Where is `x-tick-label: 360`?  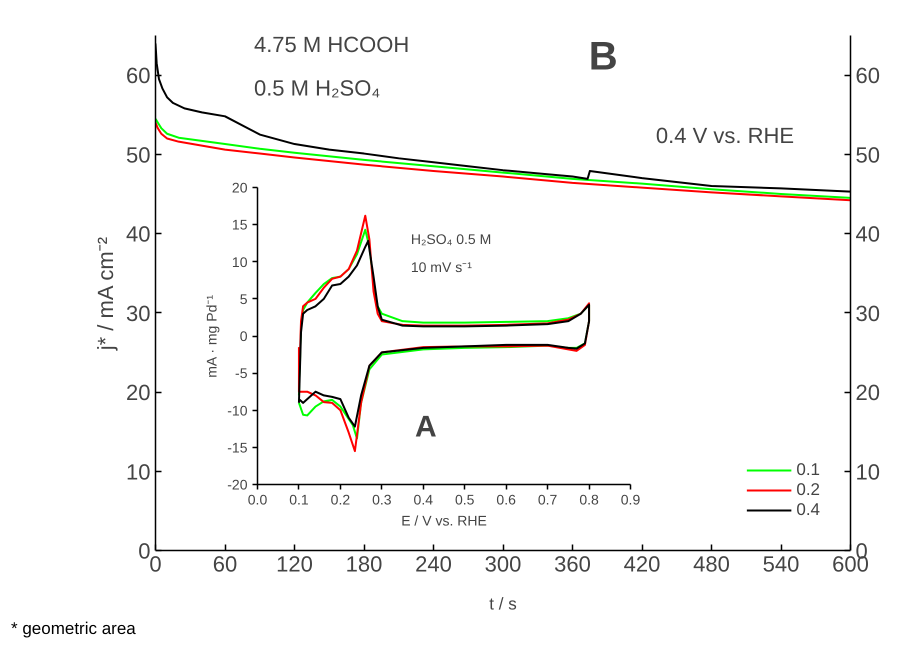 x-tick-label: 360 is located at coordinates (572, 564).